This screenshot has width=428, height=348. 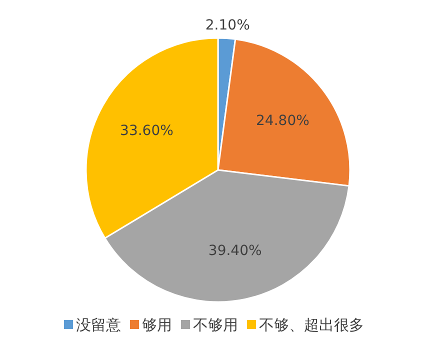 I want to click on legend-label: 不够、超出很多, so click(x=311, y=325).